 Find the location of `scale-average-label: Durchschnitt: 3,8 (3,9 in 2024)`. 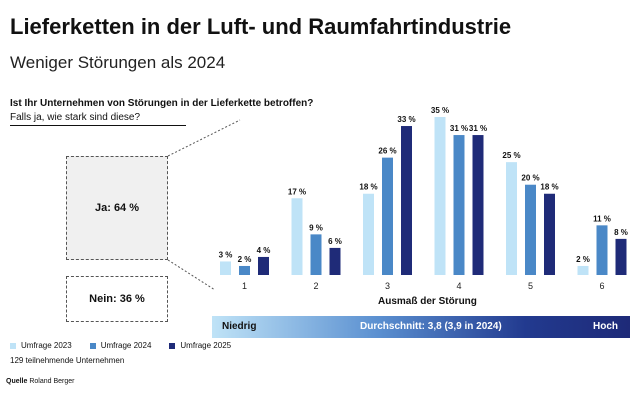

scale-average-label: Durchschnitt: 3,8 (3,9 in 2024) is located at coordinates (431, 326).